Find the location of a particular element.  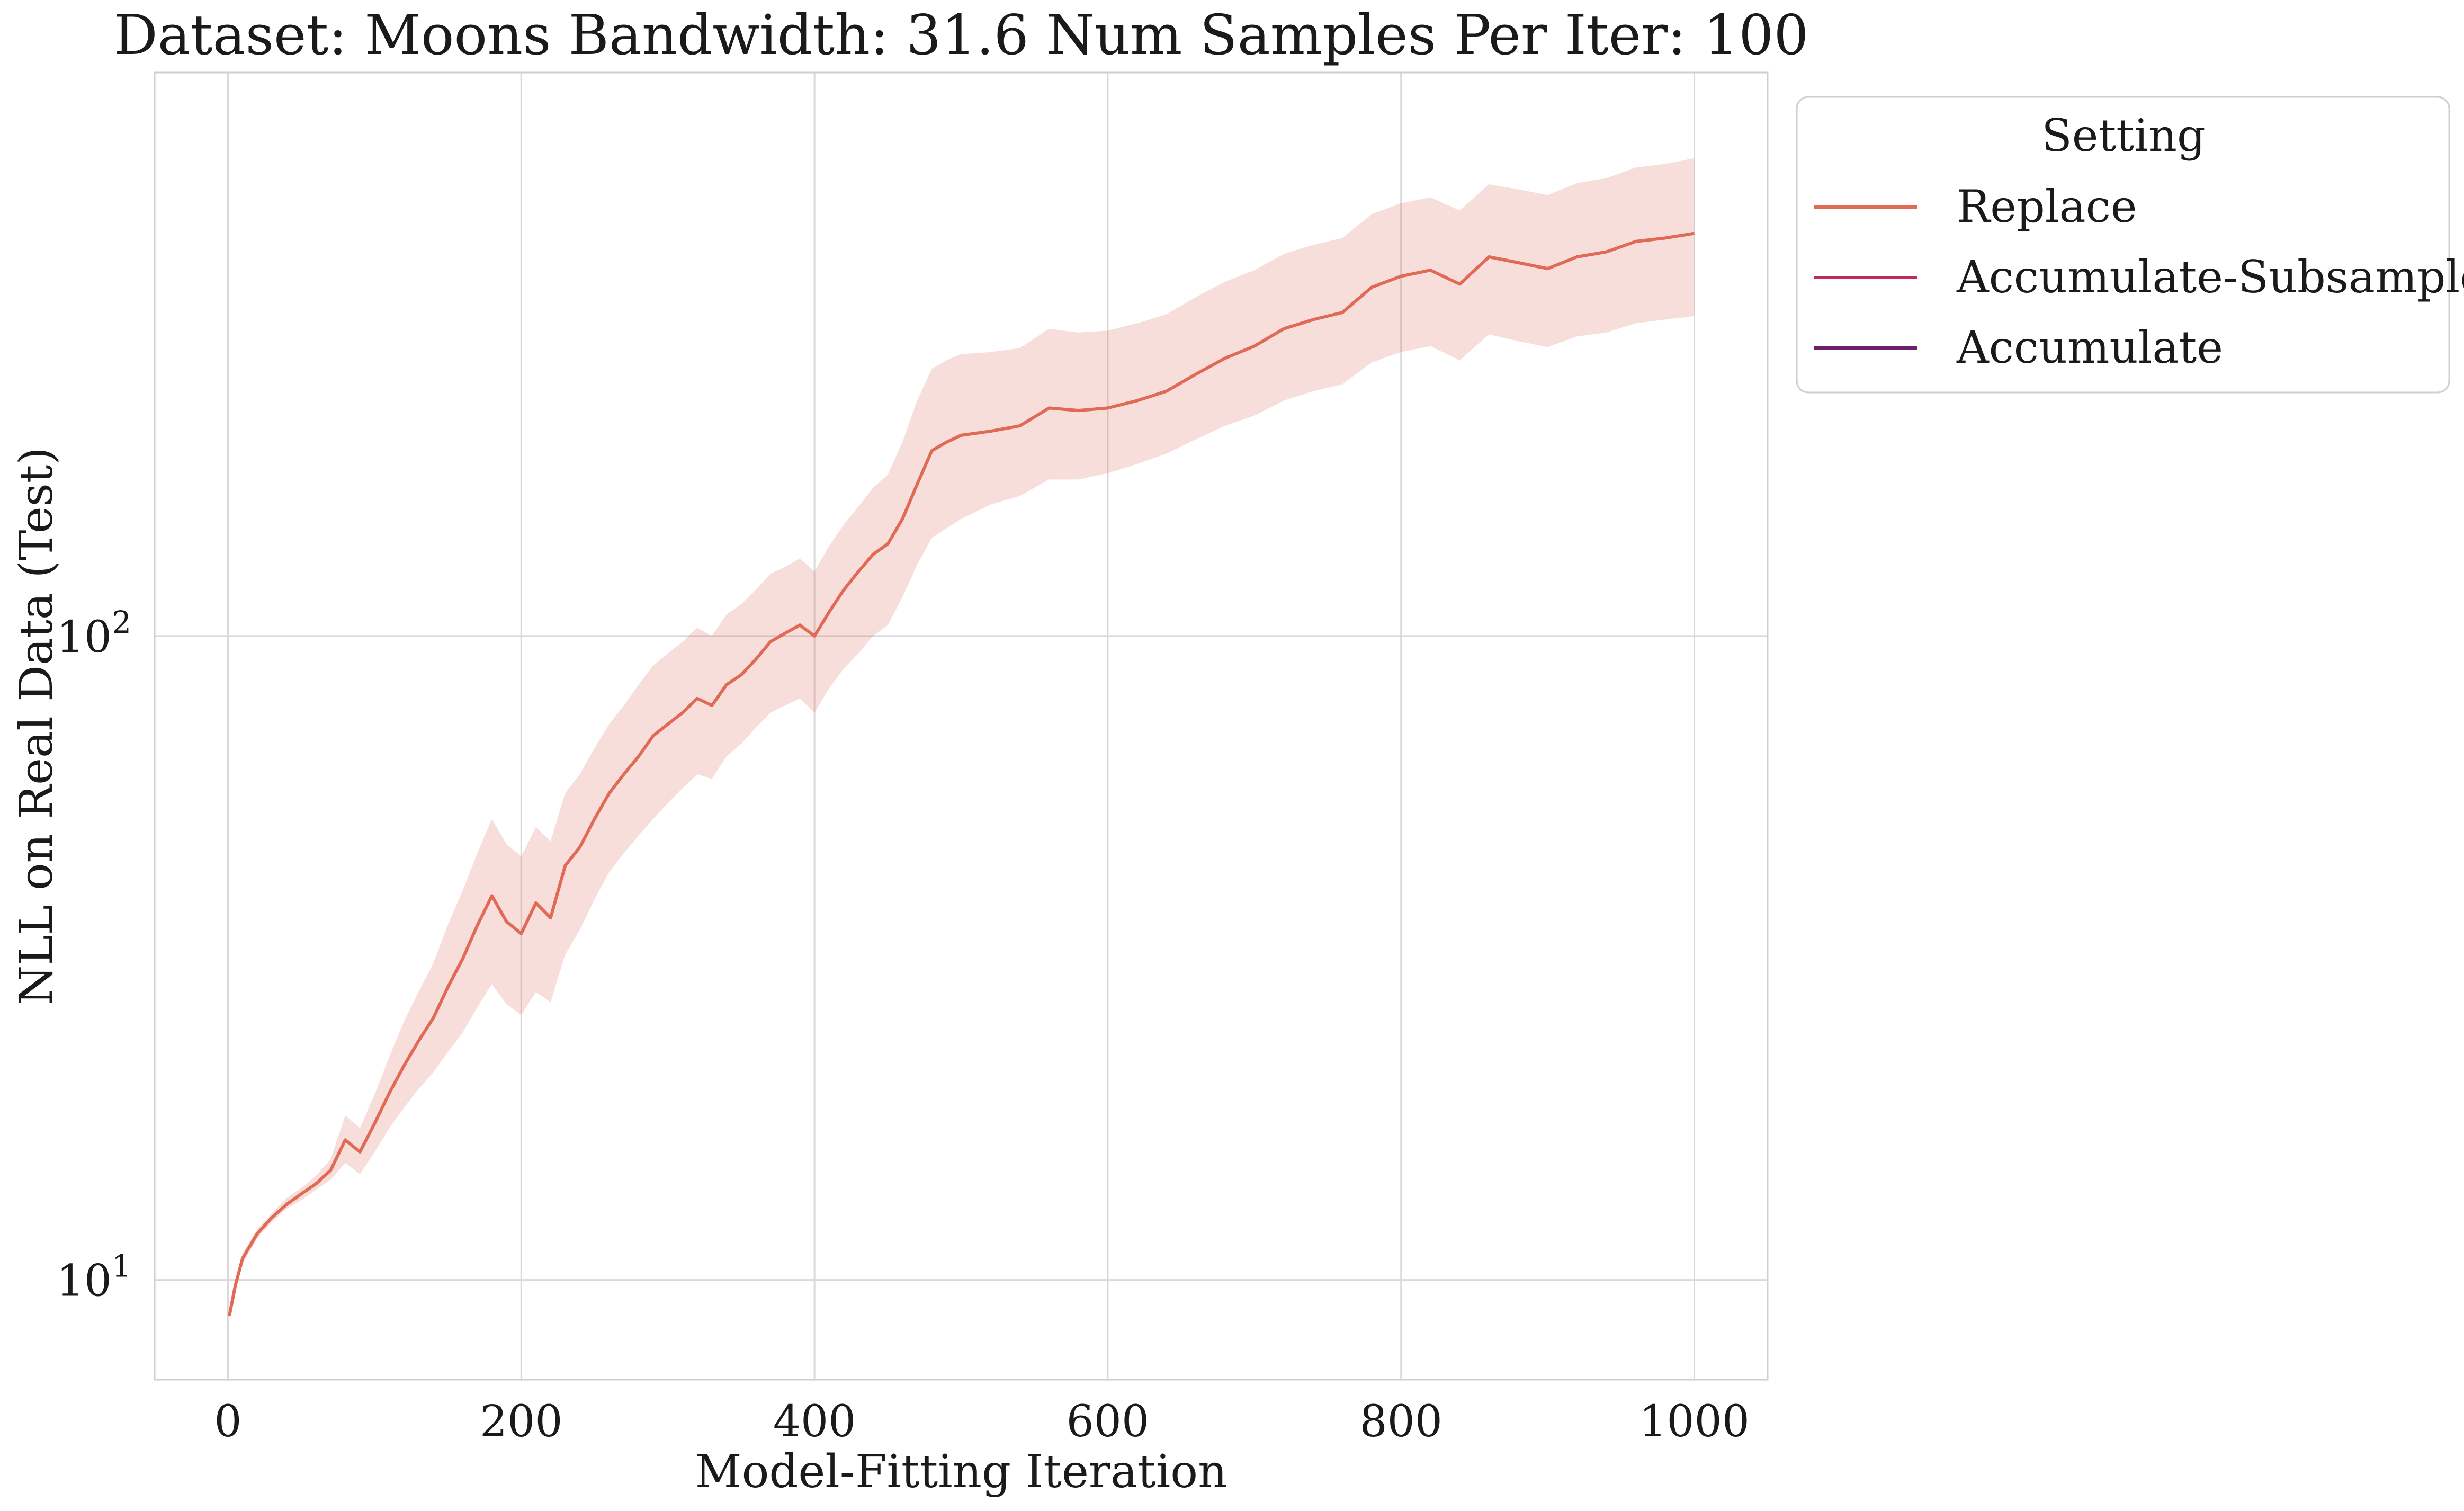

x-axis-title: Model-Fitting Iteration is located at coordinates (961, 1471).